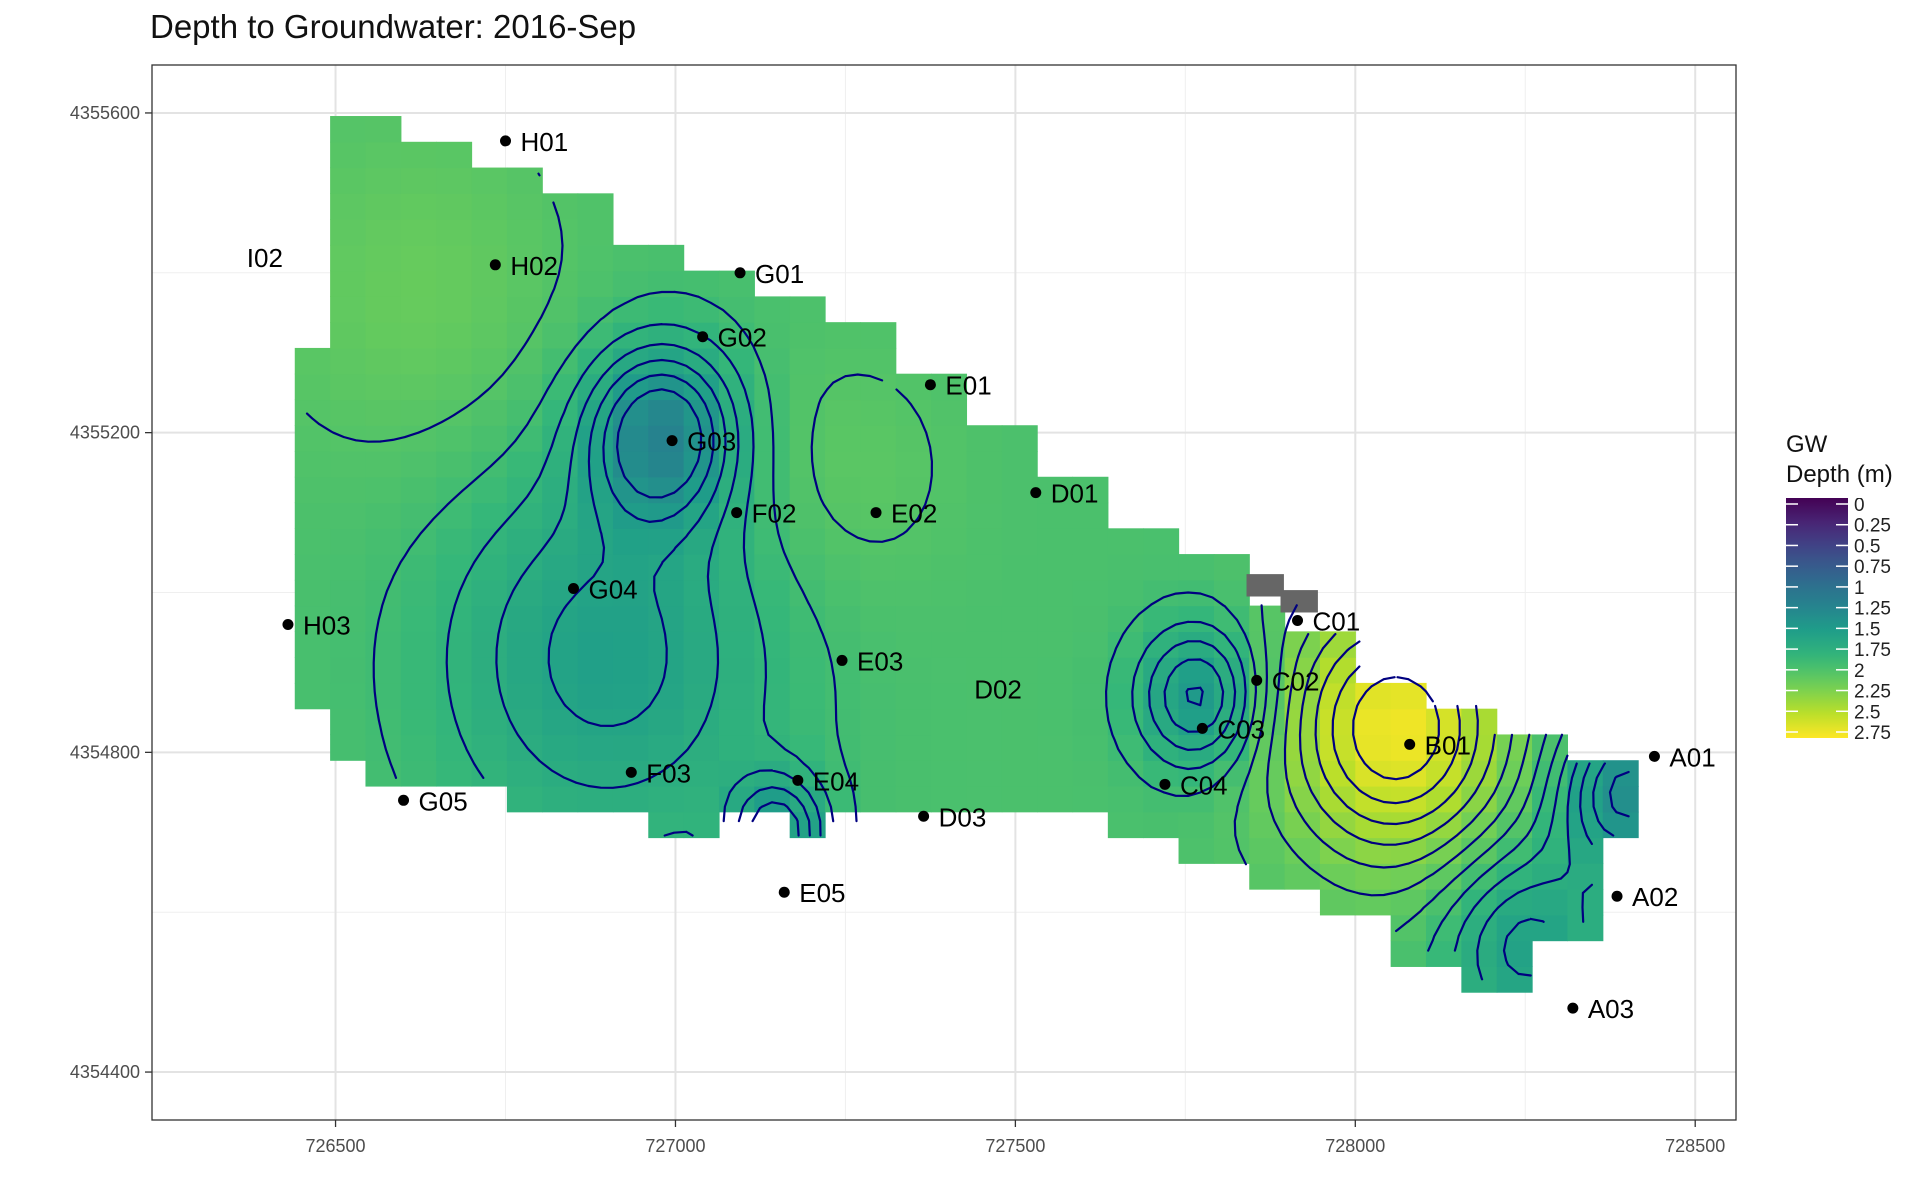 The height and width of the screenshot is (1200, 1920). I want to click on well-label-g03: G03, so click(711, 442).